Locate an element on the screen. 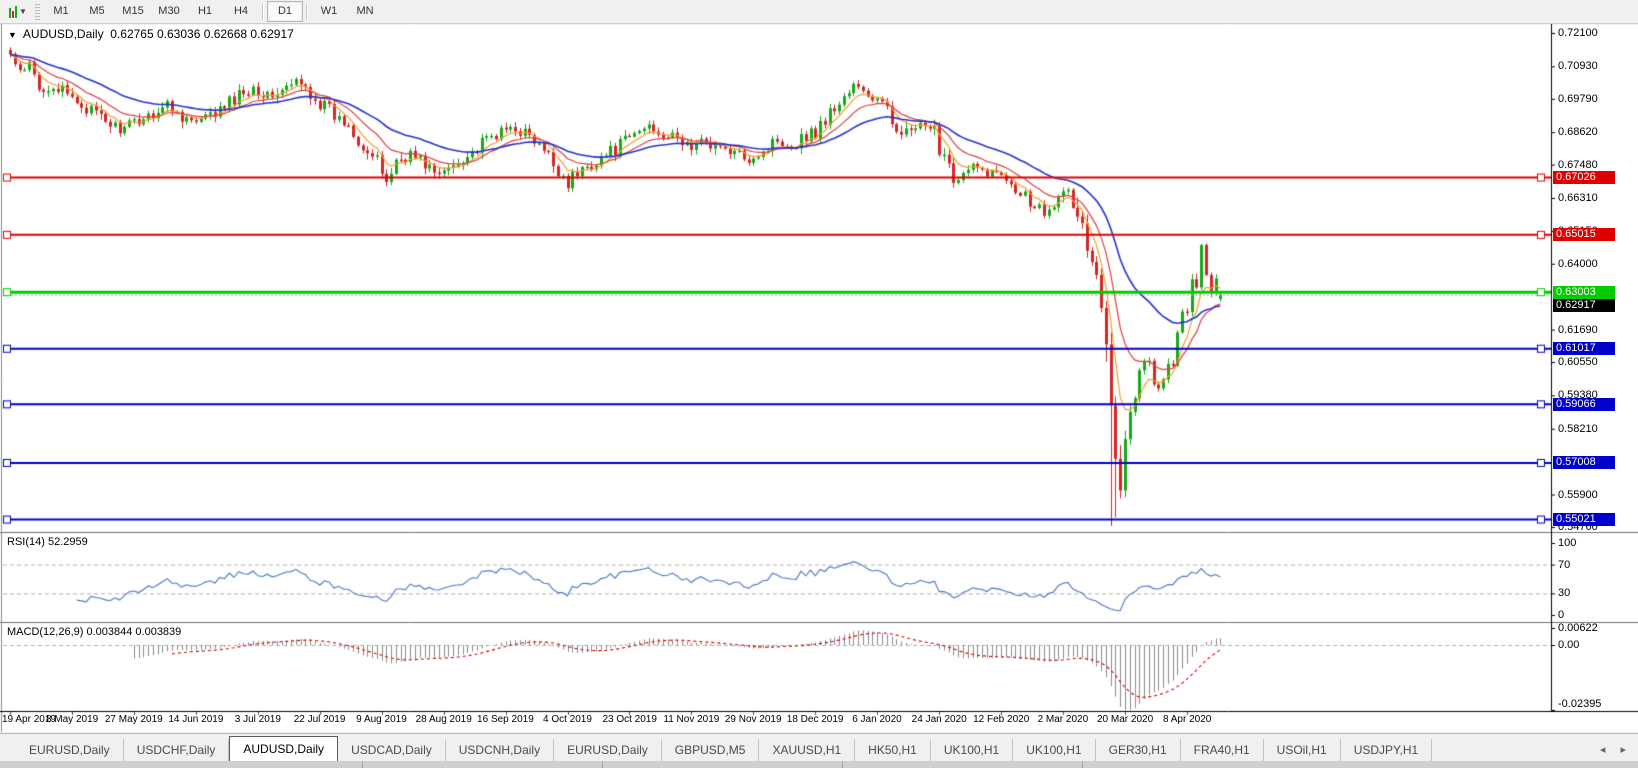  timeframe-buttons: M1 M5 M15 M30 H1 H4 D1 W1 MN is located at coordinates (213, 11).